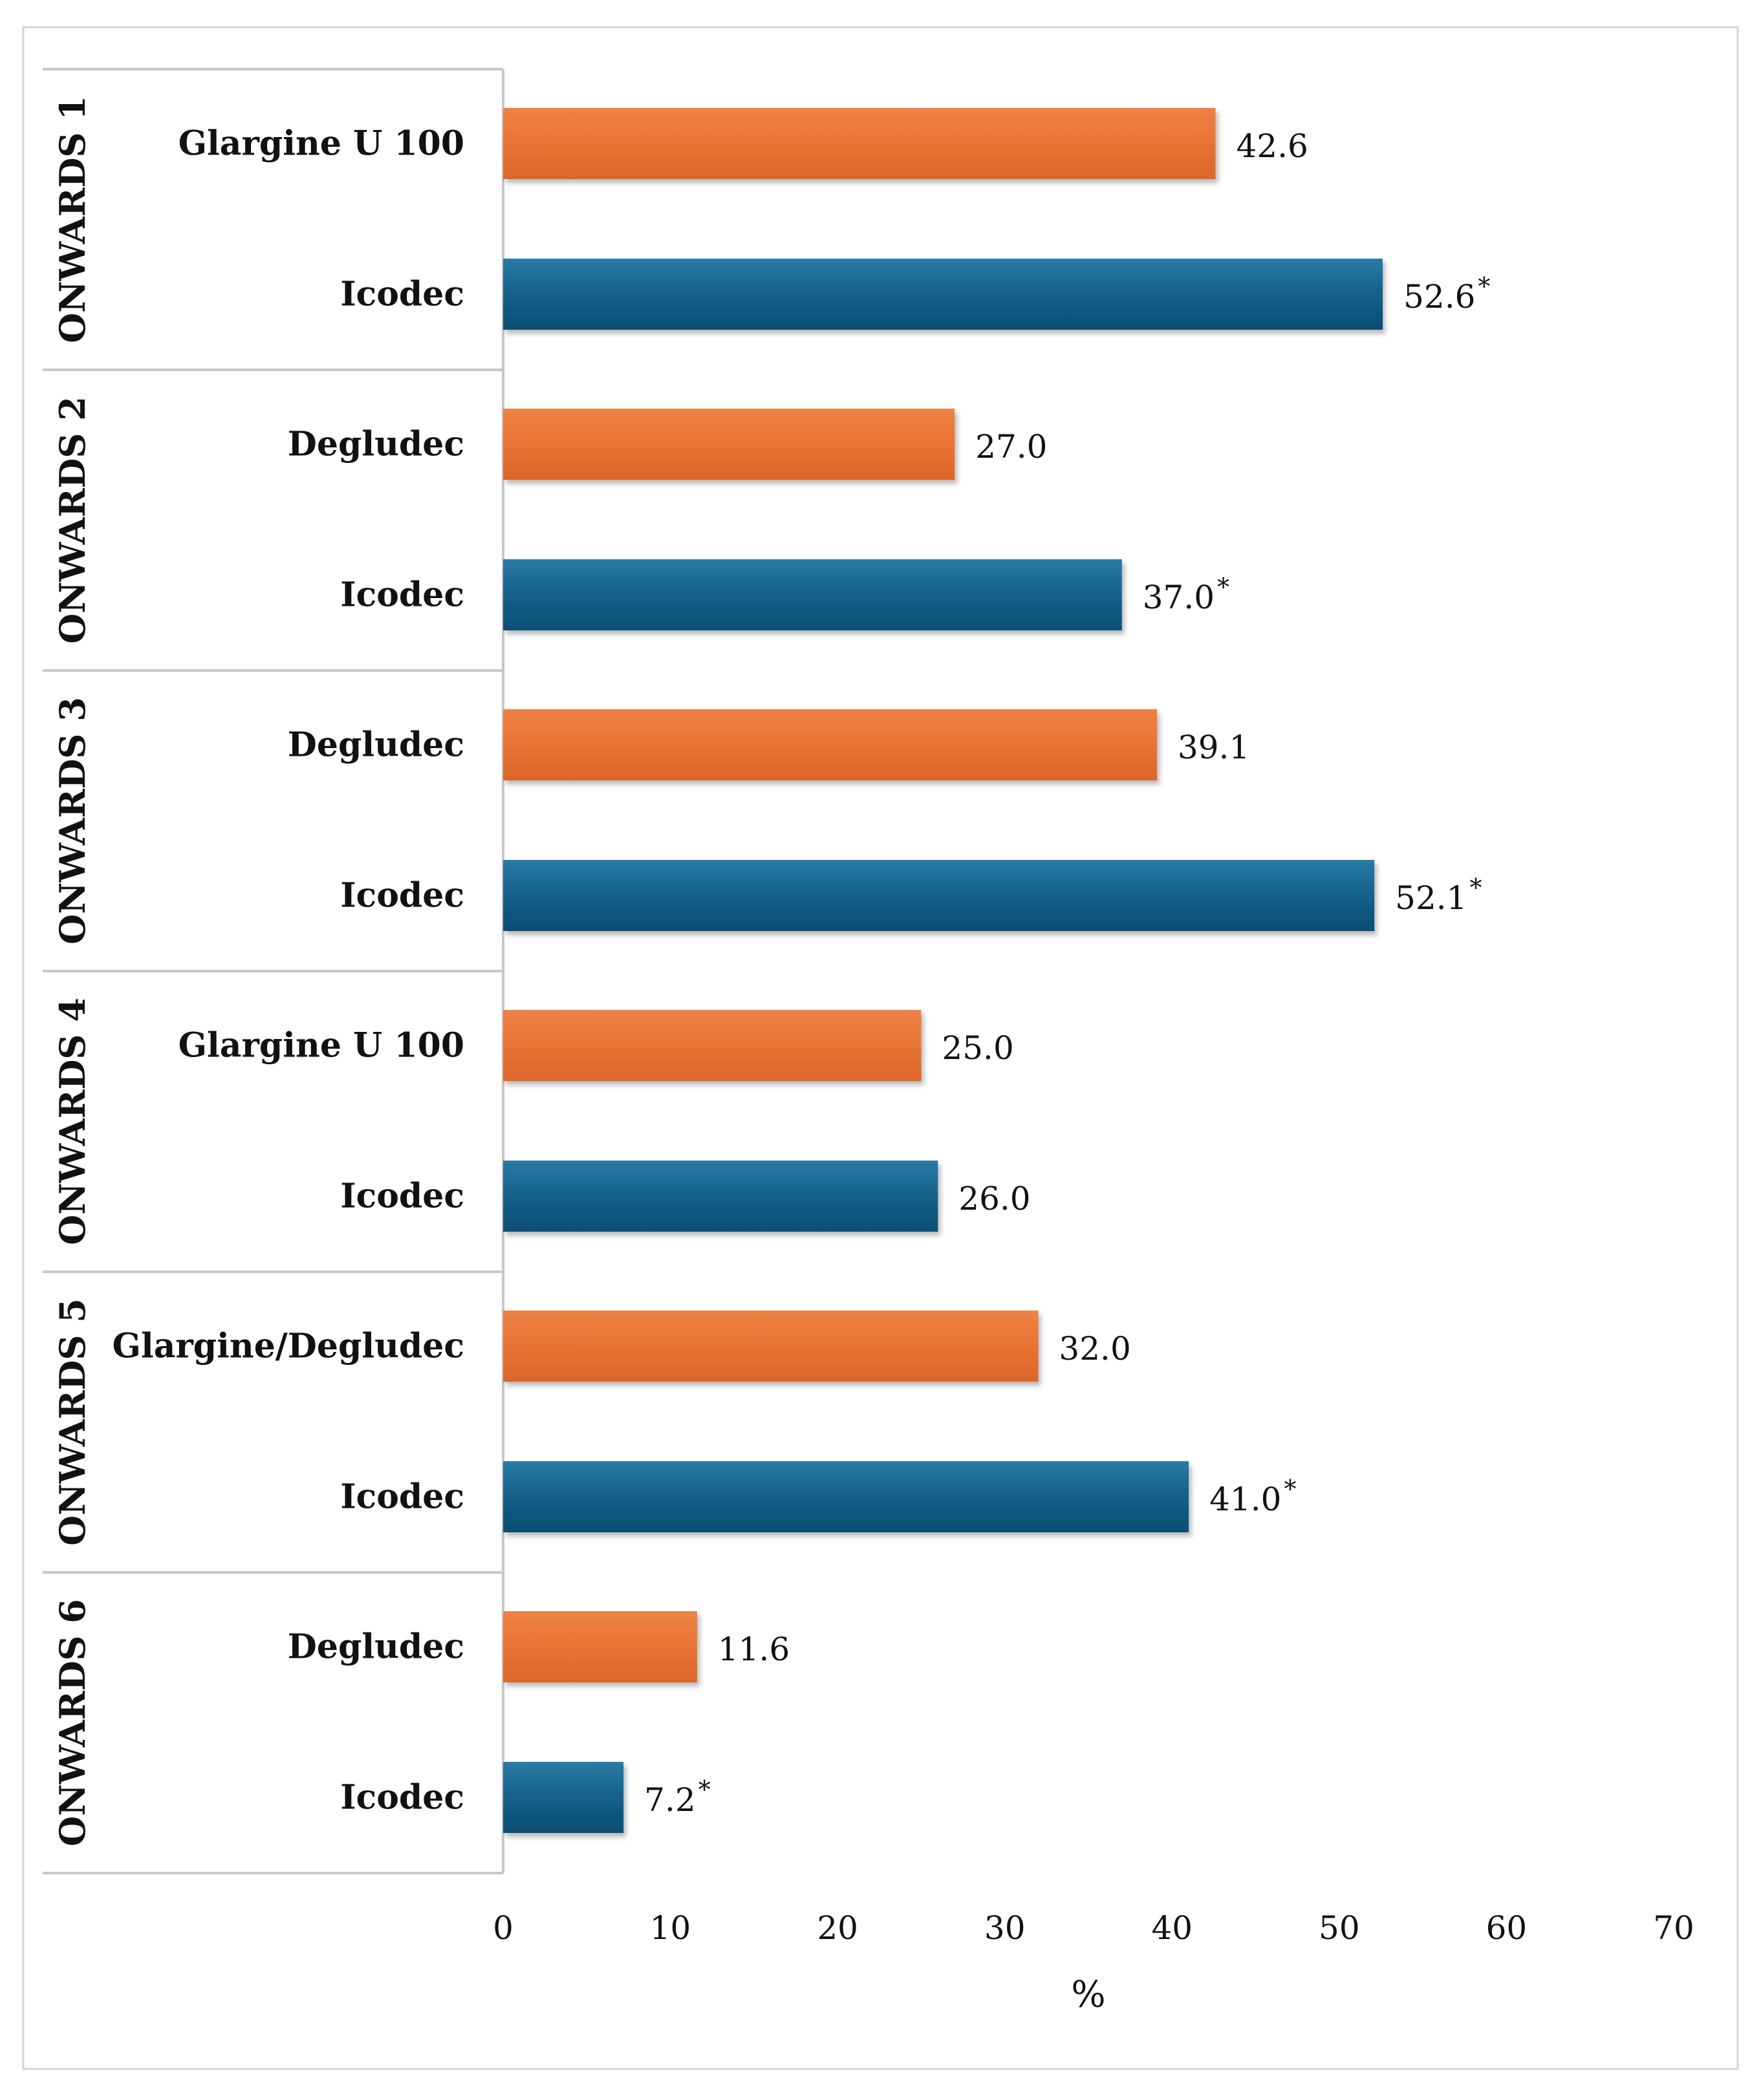 The width and height of the screenshot is (1761, 2100). Describe the element at coordinates (1088, 1995) in the screenshot. I see `x-axis-title: %` at that location.